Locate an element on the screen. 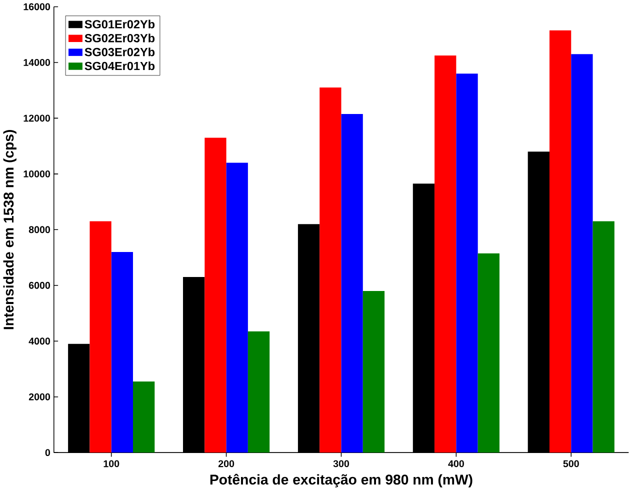 This screenshot has height=491, width=629. x-axis-title: Potência de excitação em 980 nm (mW) is located at coordinates (341, 481).